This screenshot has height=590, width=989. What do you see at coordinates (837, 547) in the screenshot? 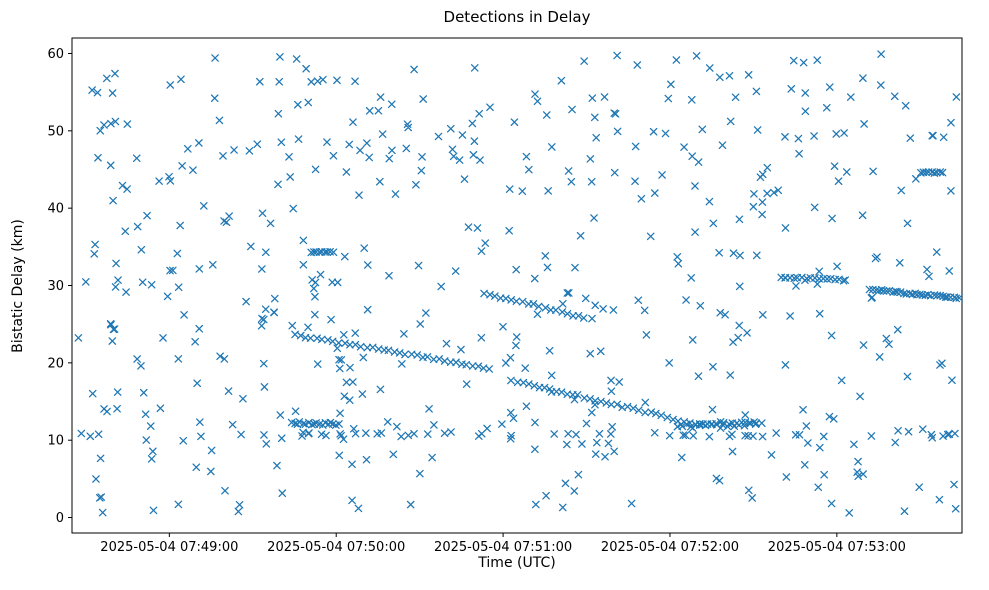
I see `x-tick-label: 2025-05-04 07:53:00` at bounding box center [837, 547].